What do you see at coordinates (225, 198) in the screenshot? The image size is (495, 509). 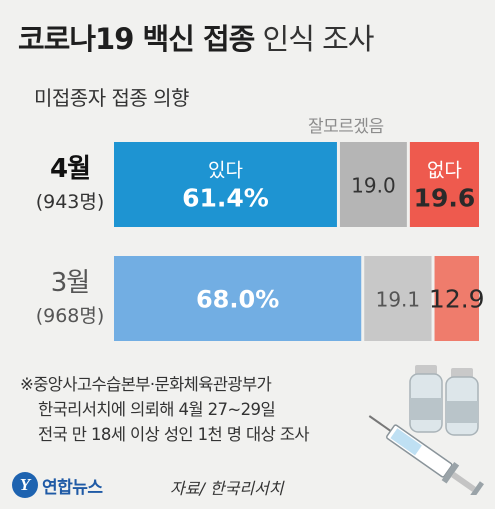 I see `bar-value-label-yes-april: 61.4%` at bounding box center [225, 198].